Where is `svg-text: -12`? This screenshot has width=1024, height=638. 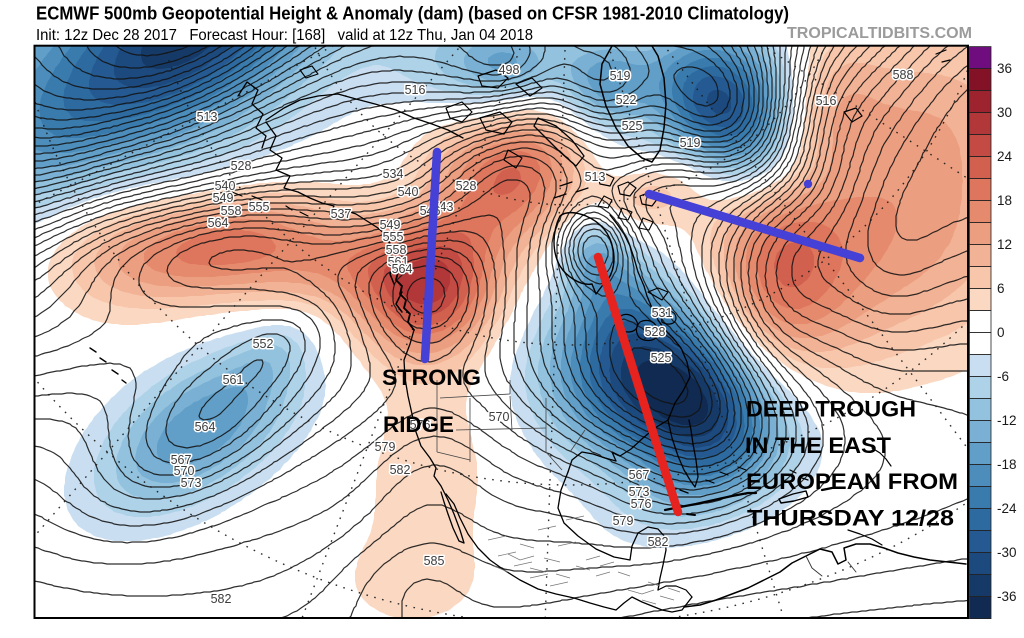
svg-text: -12 is located at coordinates (1007, 420).